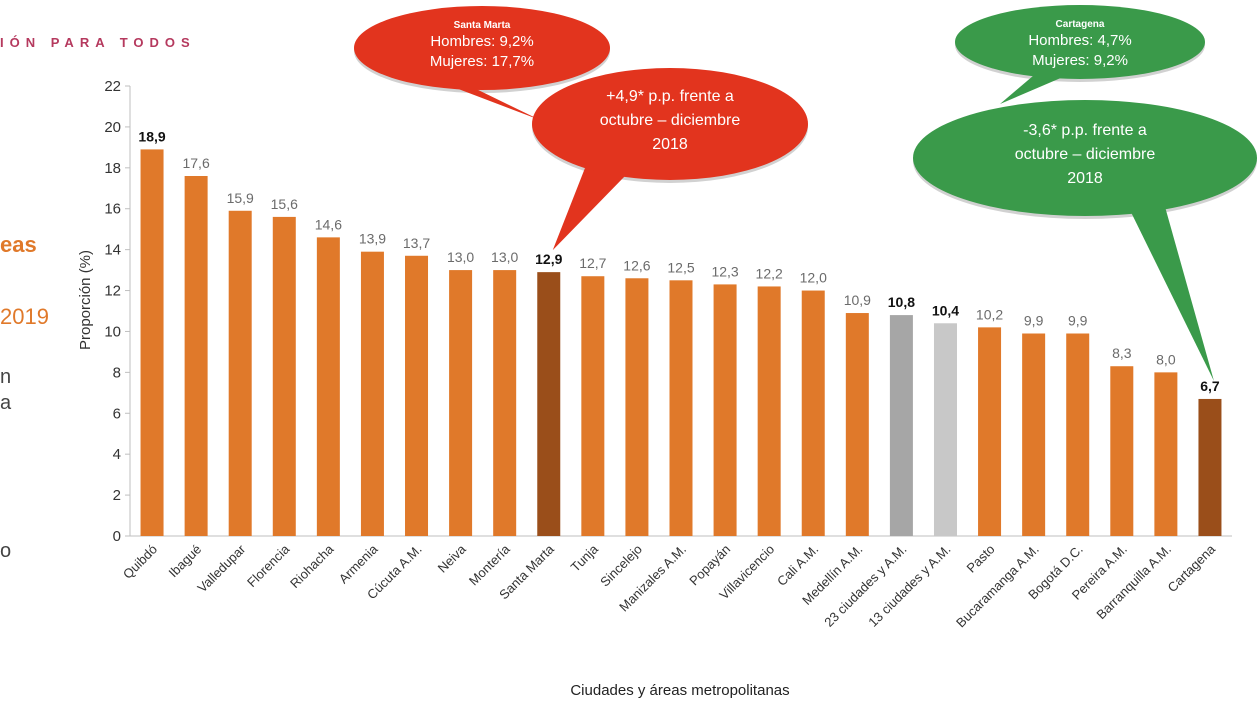  I want to click on santa-marta-gender-callout-line: Hombres: 9,2%, so click(481, 41).